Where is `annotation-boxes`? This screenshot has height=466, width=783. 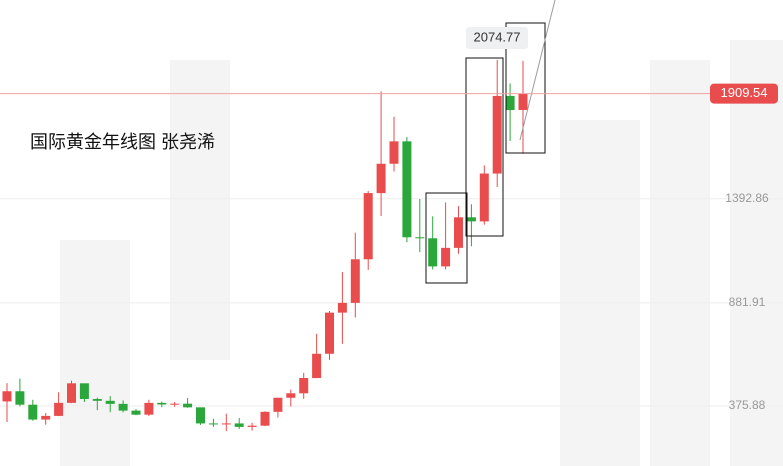 annotation-boxes is located at coordinates (490, 142).